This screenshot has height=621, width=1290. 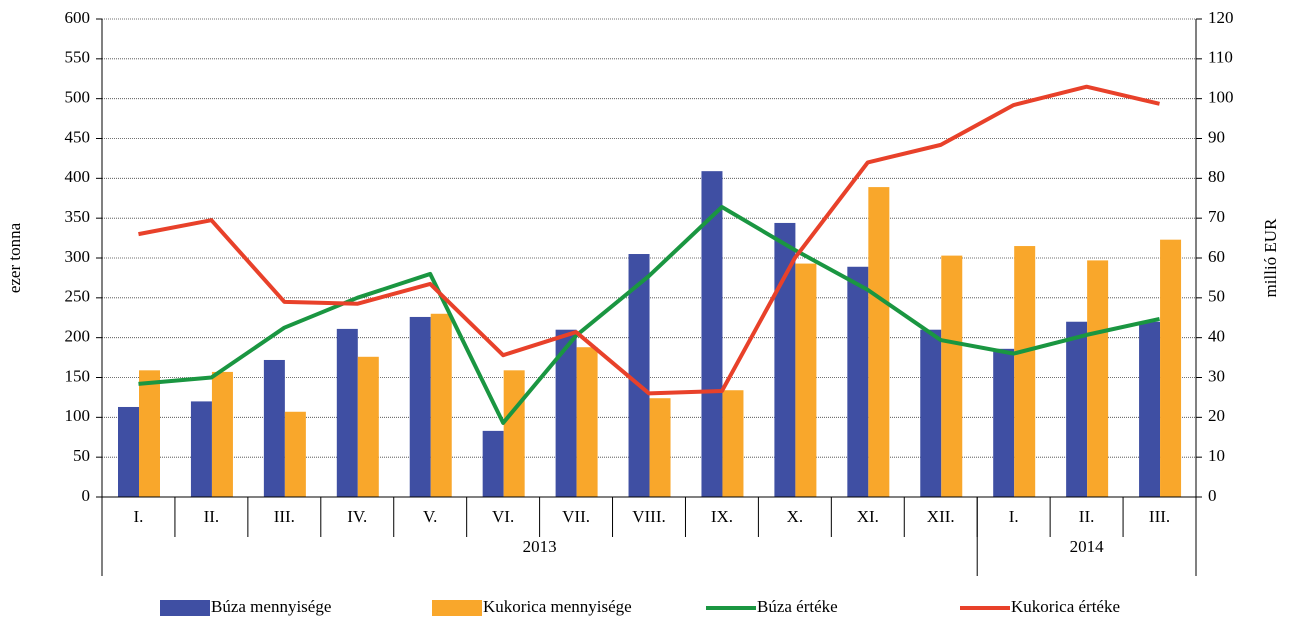 What do you see at coordinates (503, 516) in the screenshot?
I see `x-tick-label: VI.` at bounding box center [503, 516].